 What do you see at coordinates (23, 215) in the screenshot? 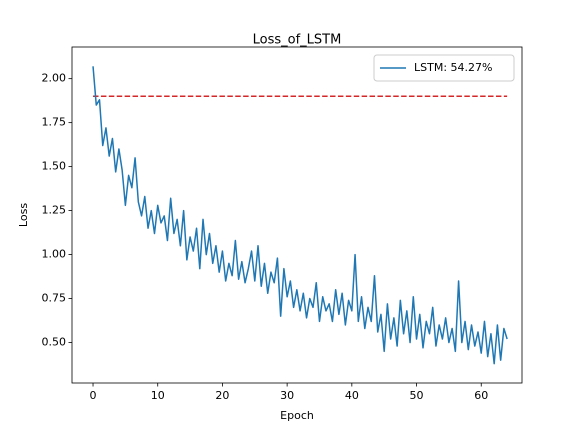
I see `y-axis-label: Loss` at bounding box center [23, 215].